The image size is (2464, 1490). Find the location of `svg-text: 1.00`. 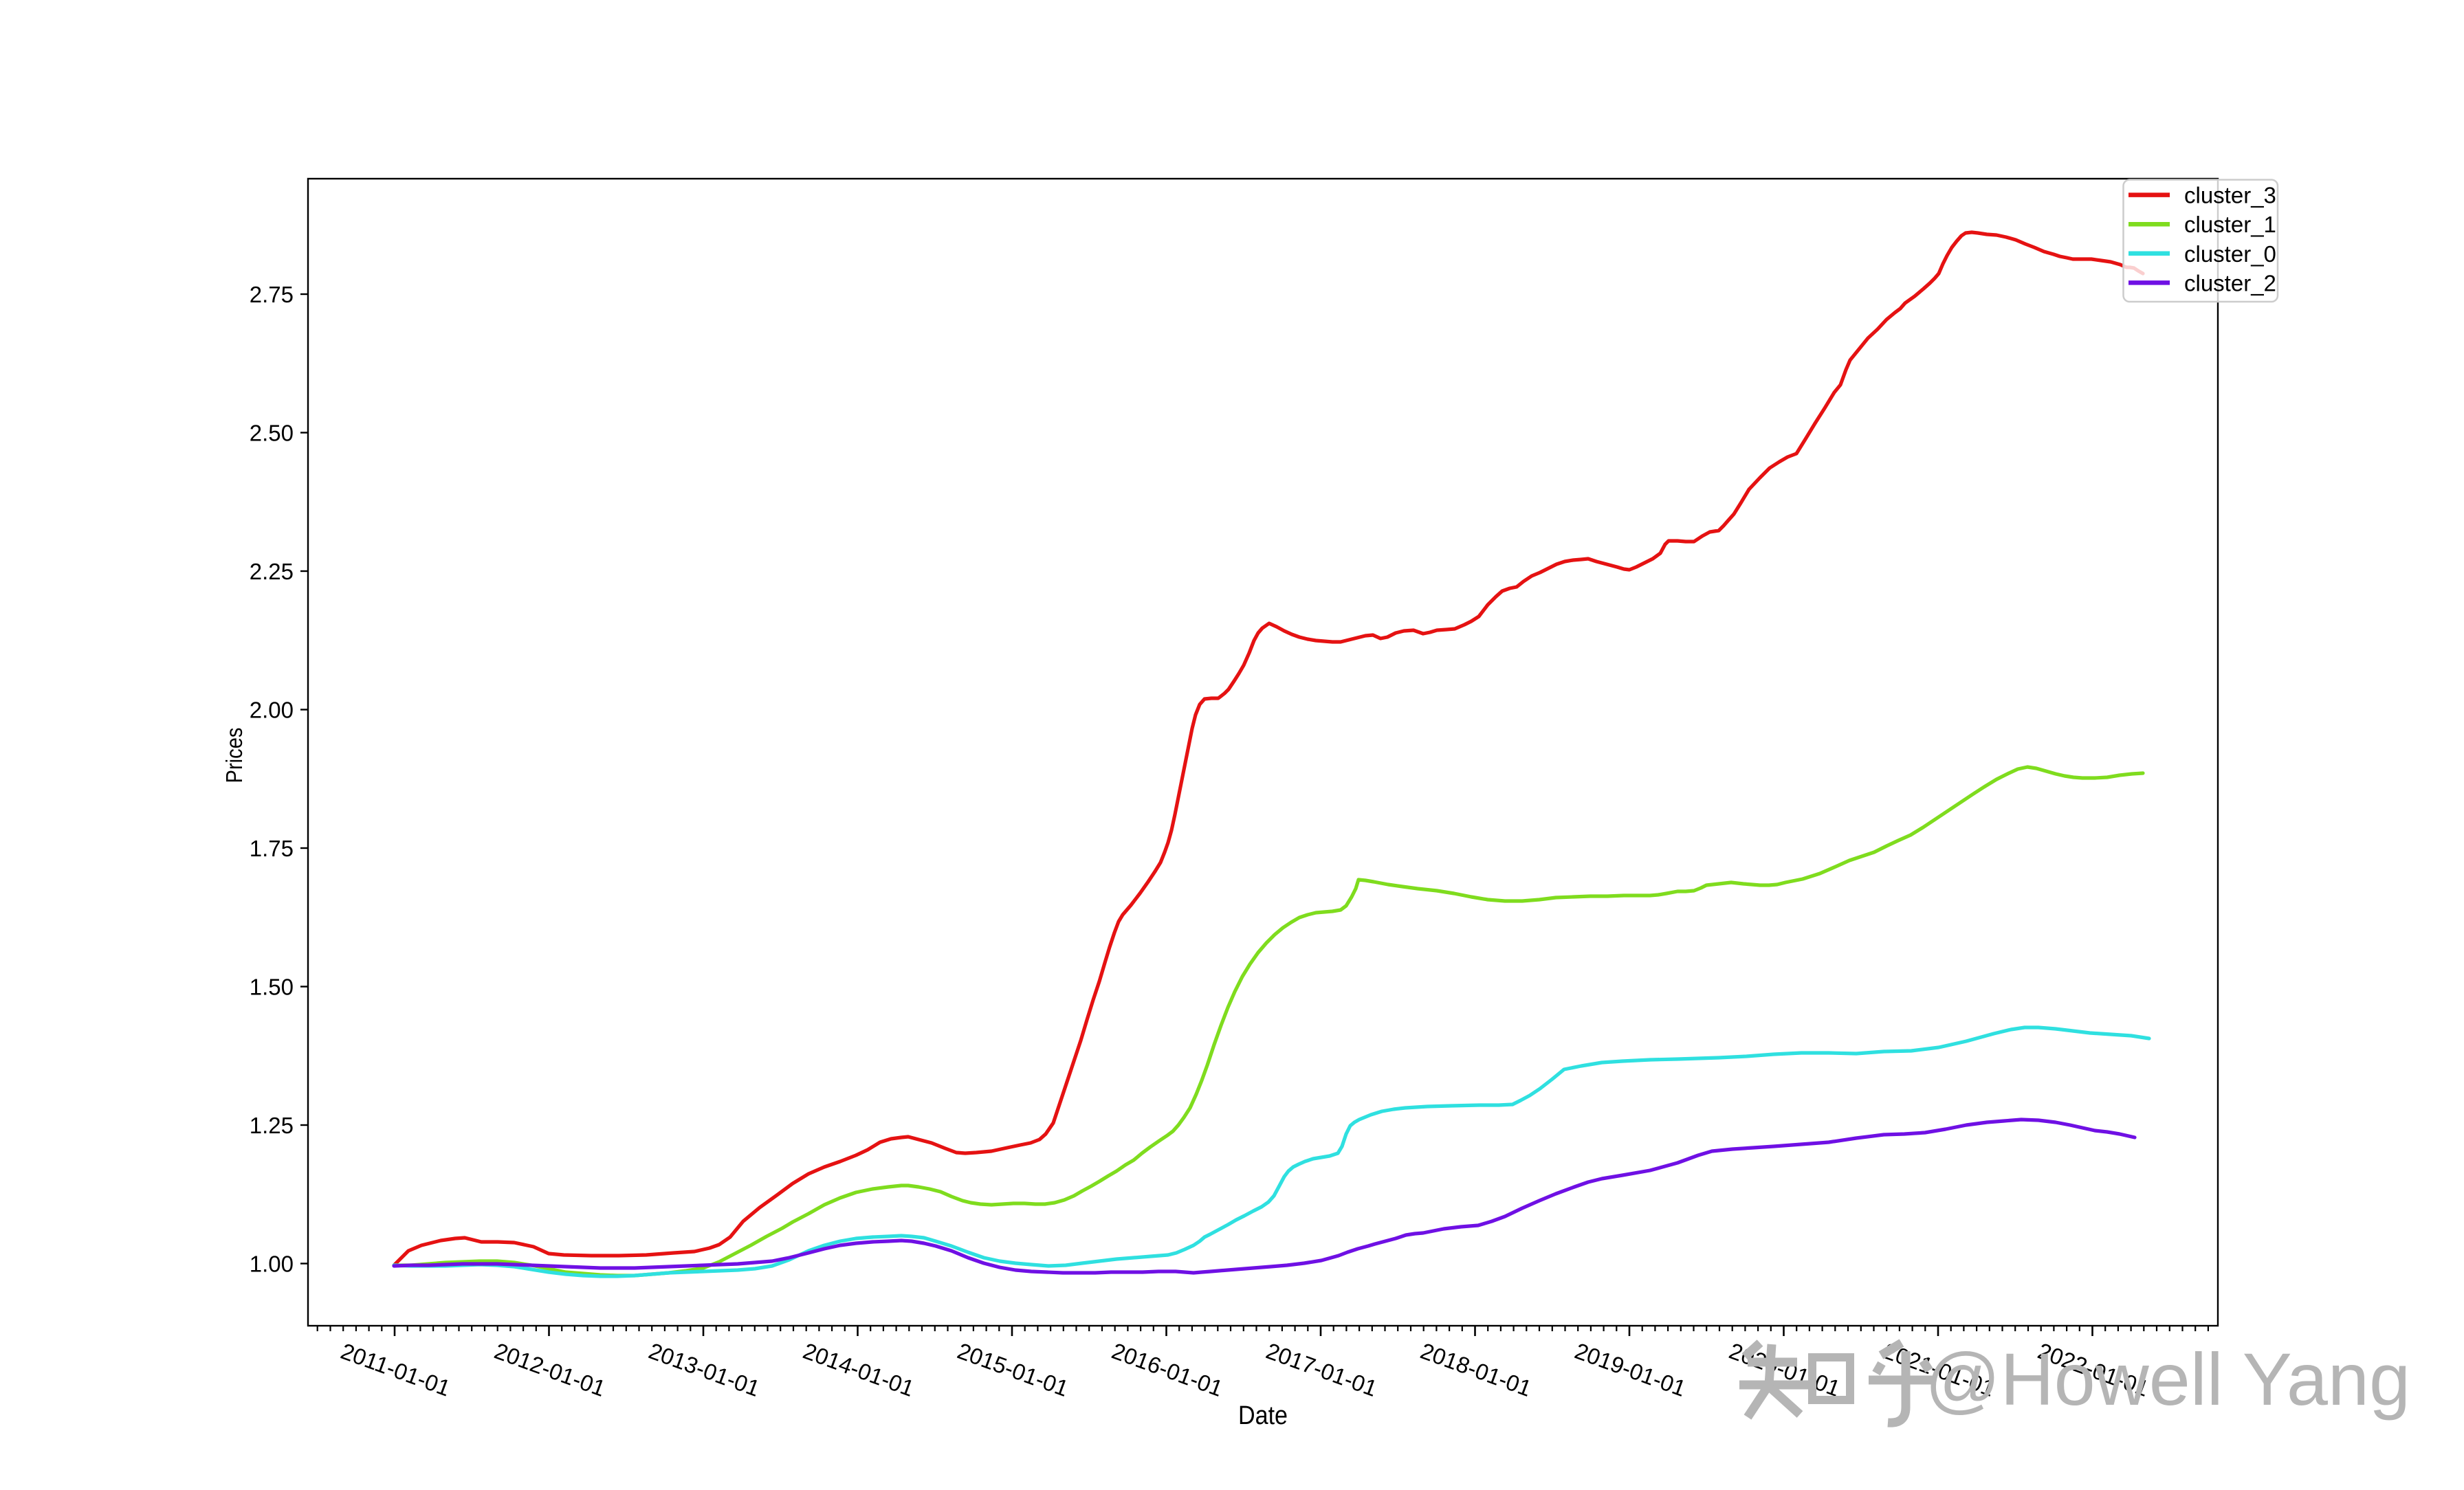

svg-text: 1.00 is located at coordinates (272, 1264).